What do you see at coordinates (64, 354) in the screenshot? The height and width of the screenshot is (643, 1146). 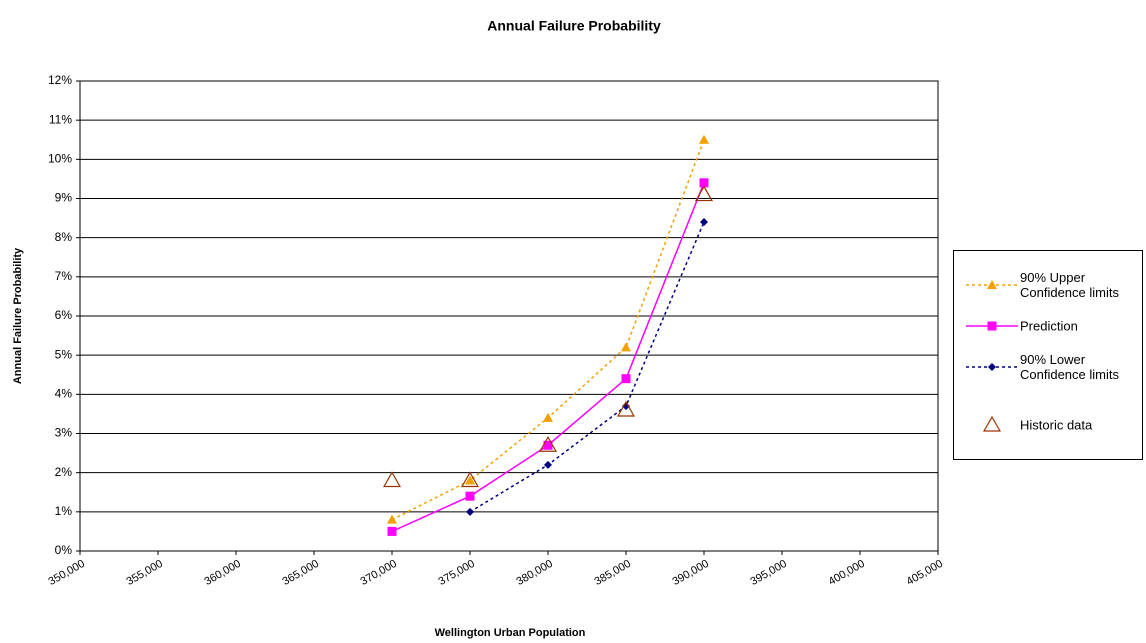 I see `y-tick-label: 5%` at bounding box center [64, 354].